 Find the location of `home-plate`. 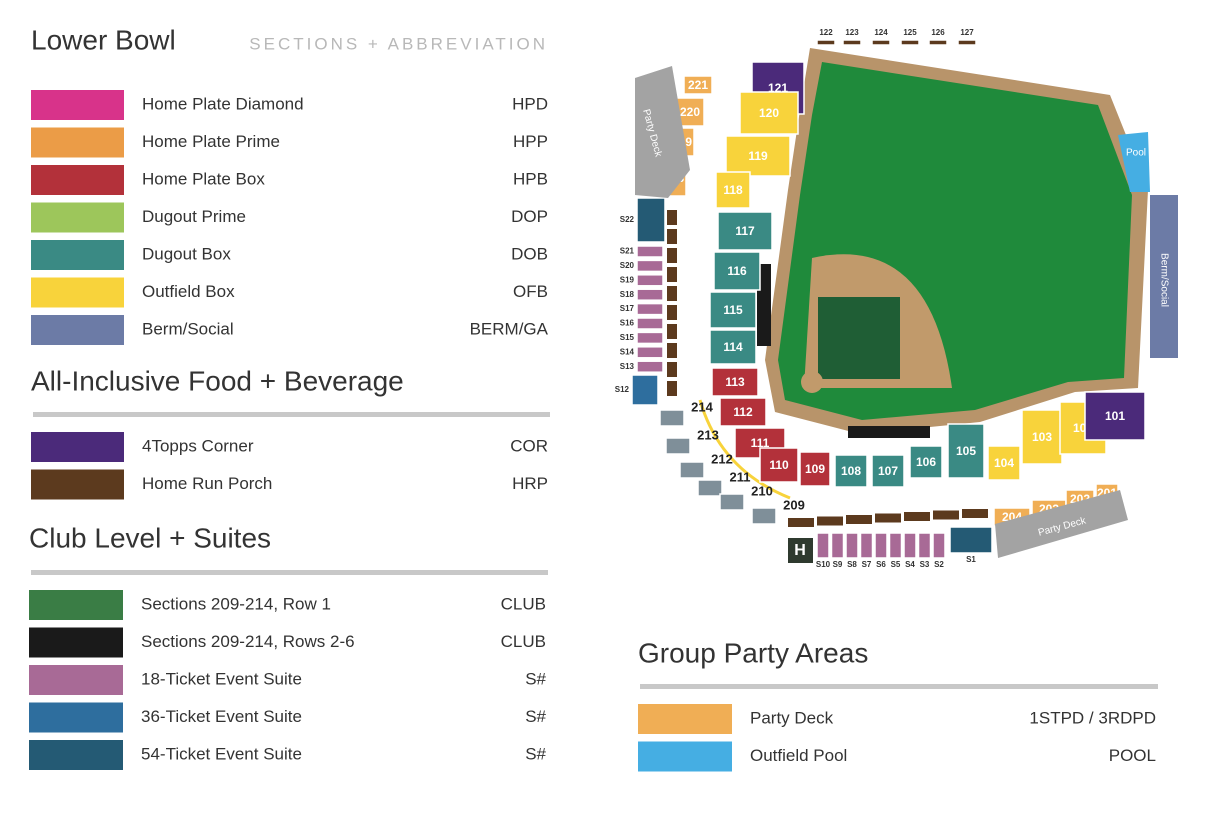

home-plate is located at coordinates (812, 382).